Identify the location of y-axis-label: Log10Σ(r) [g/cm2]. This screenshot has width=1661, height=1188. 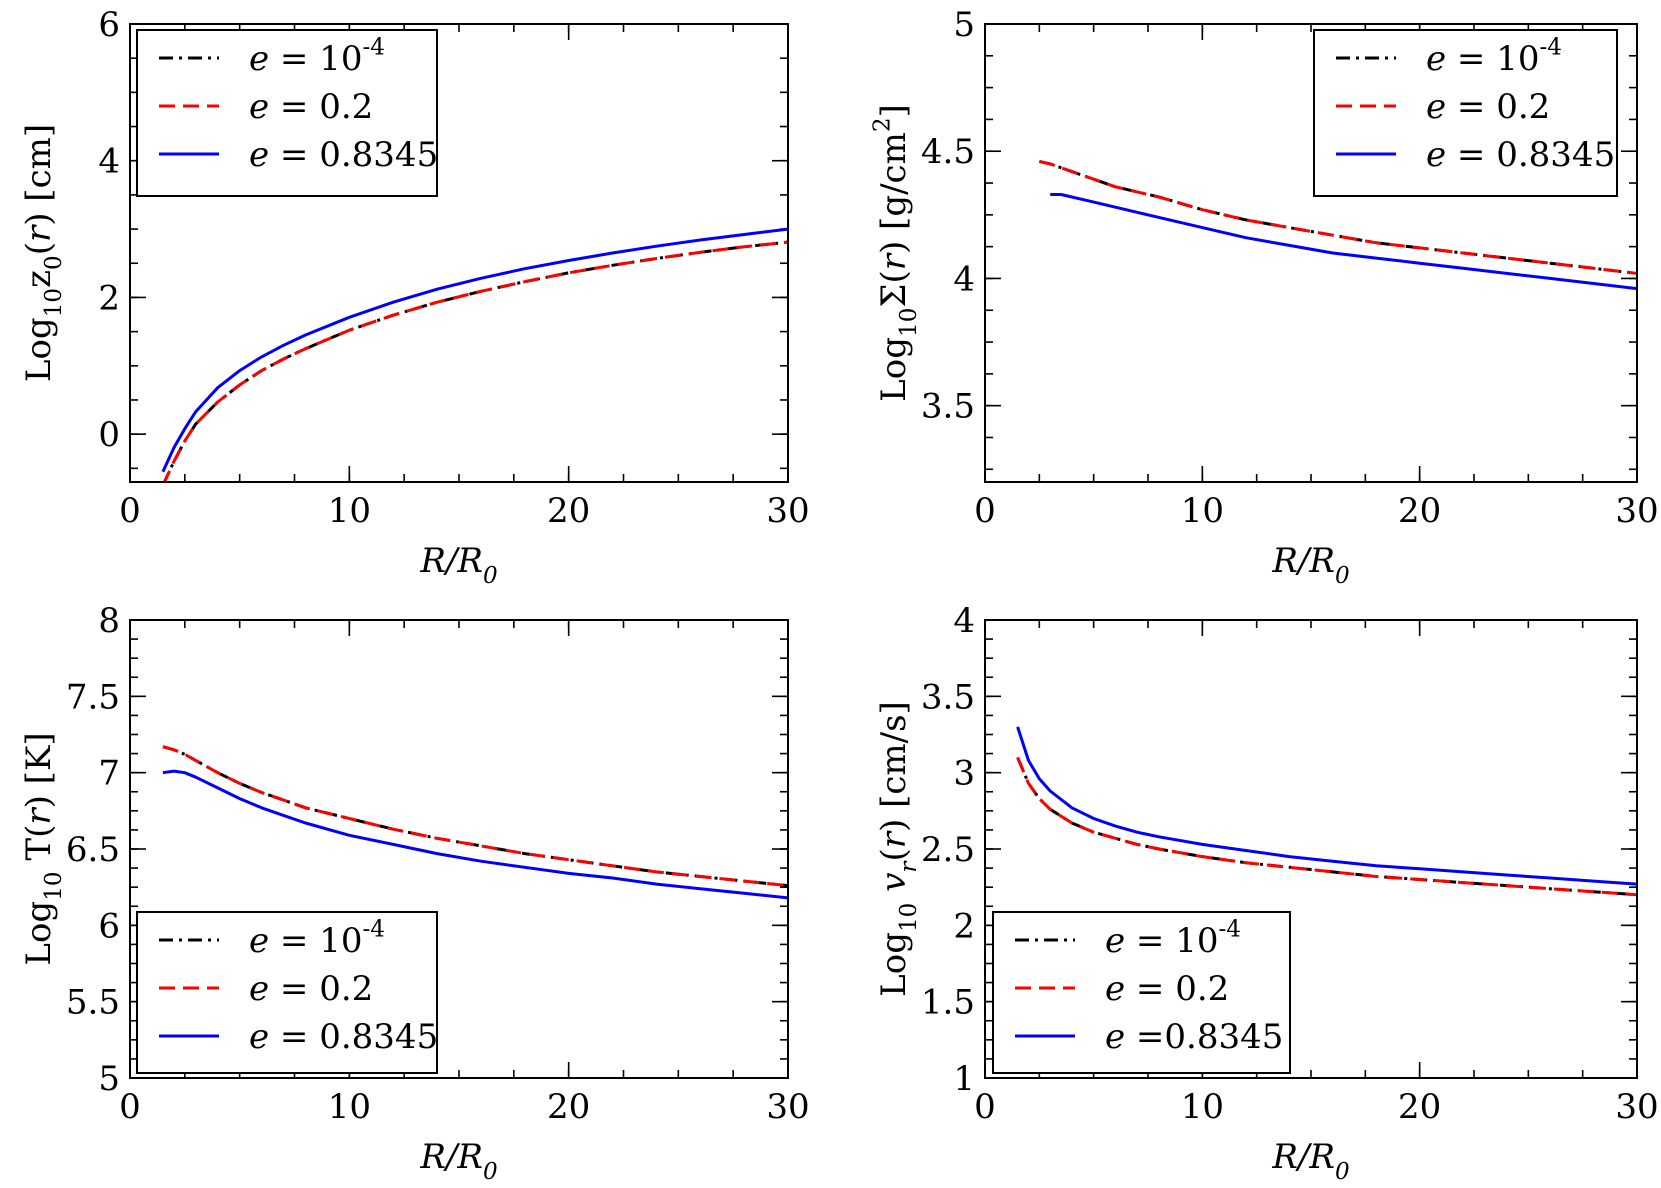
(896, 253).